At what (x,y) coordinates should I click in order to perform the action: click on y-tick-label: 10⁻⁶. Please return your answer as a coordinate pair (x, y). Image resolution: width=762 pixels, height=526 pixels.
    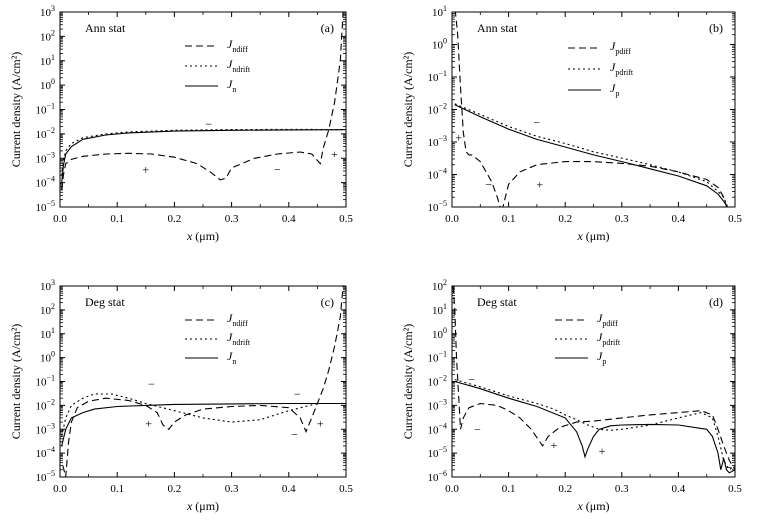
    Looking at the image, I should click on (437, 476).